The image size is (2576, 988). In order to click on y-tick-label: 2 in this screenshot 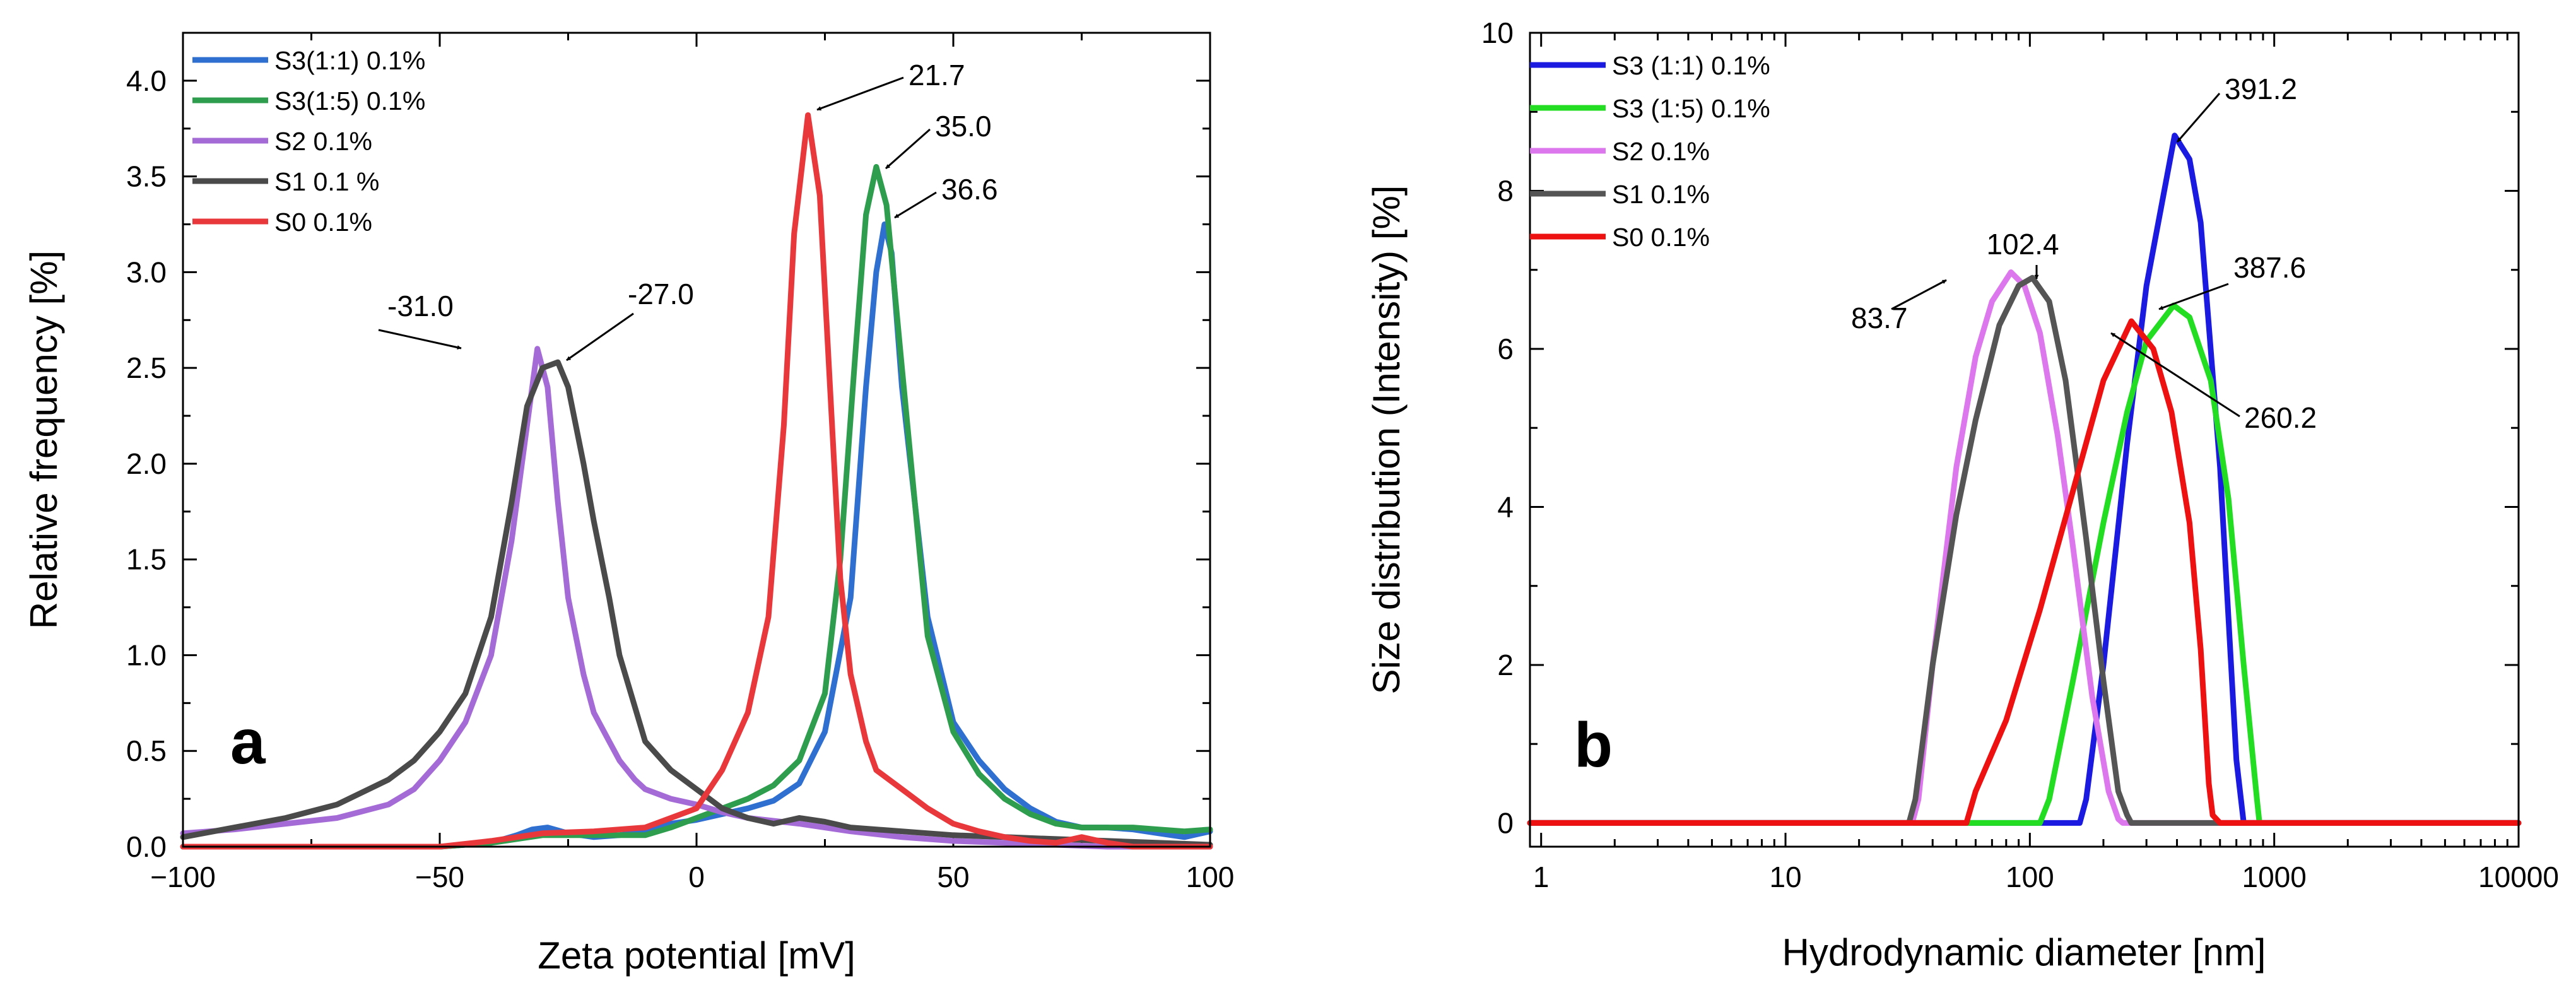, I will do `click(1505, 665)`.